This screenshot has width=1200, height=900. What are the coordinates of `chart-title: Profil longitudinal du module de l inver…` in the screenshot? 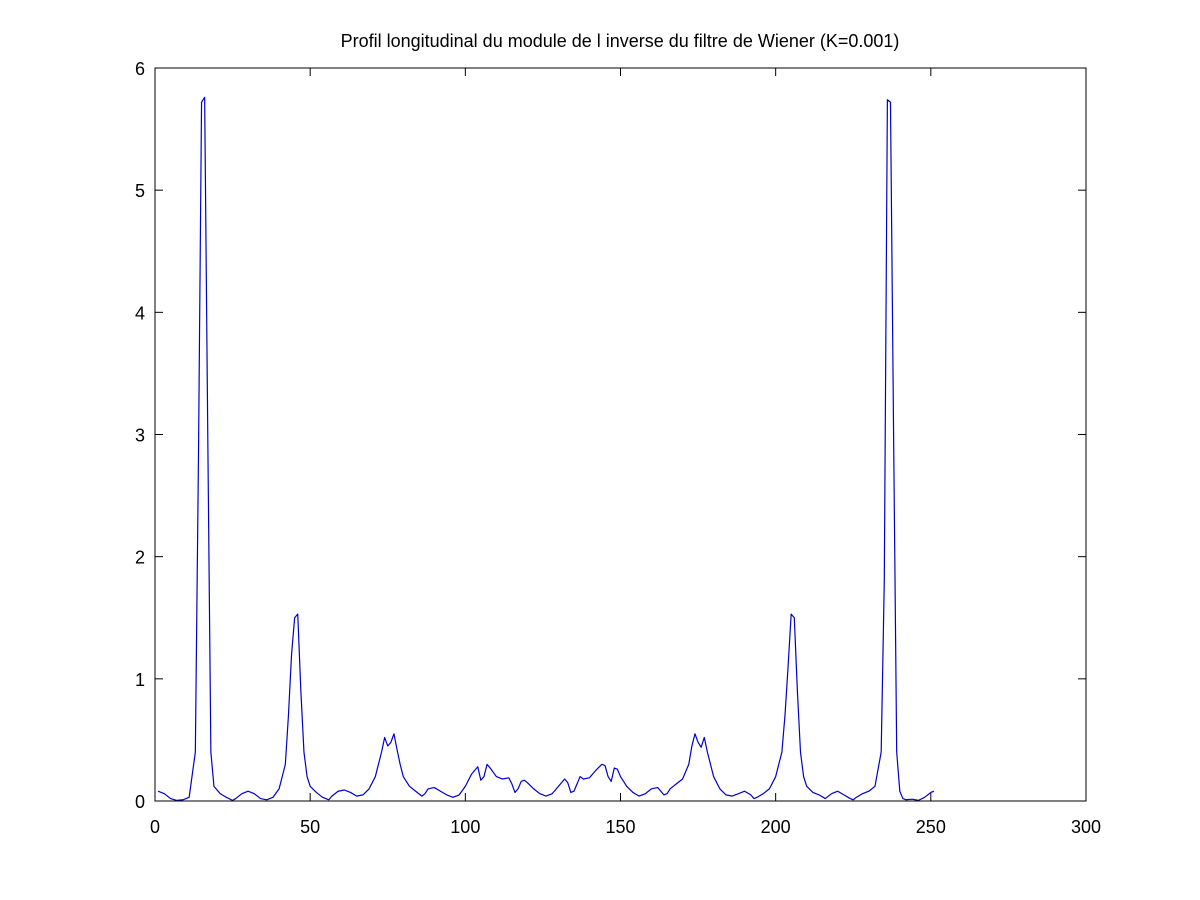 It's located at (620, 41).